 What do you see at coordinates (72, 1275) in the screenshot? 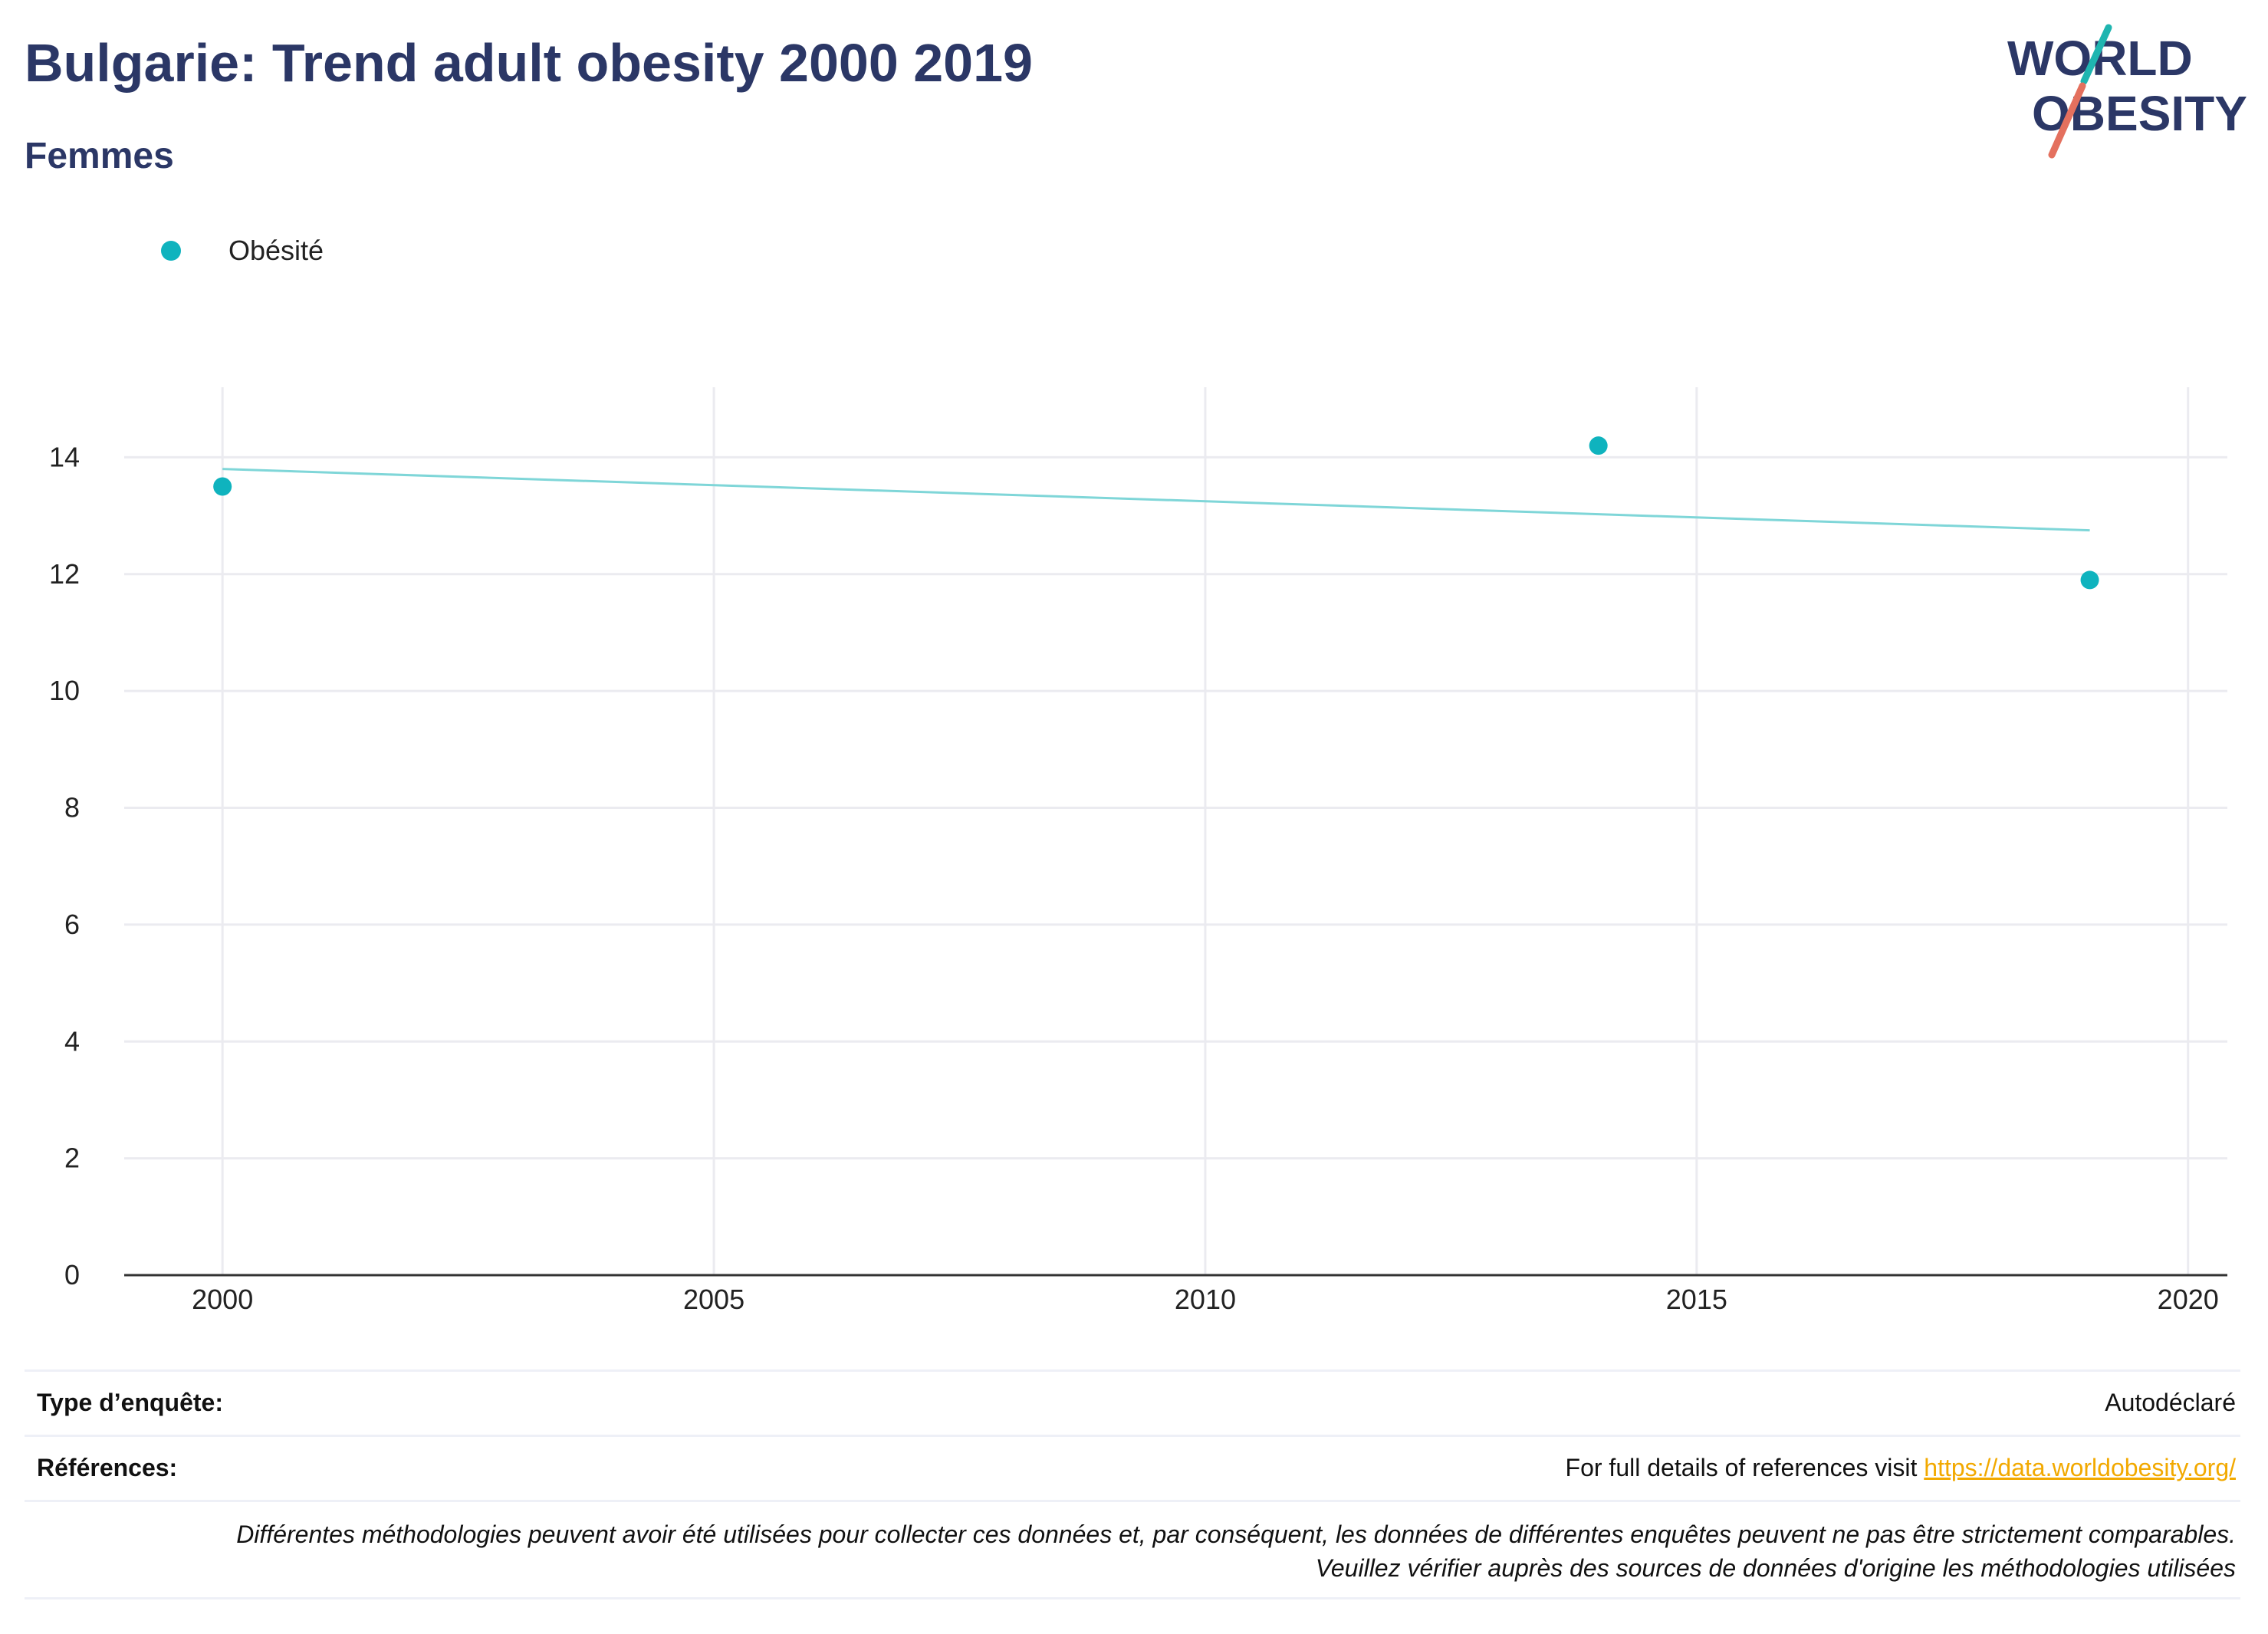
I see `y-tick-label: 0` at bounding box center [72, 1275].